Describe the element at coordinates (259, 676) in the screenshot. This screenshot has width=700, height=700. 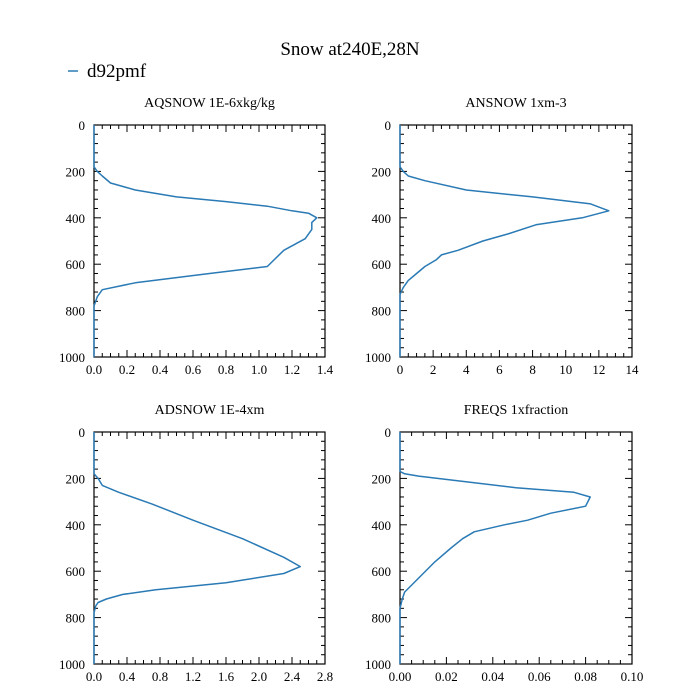
I see `x-tick-label: 2.0` at that location.